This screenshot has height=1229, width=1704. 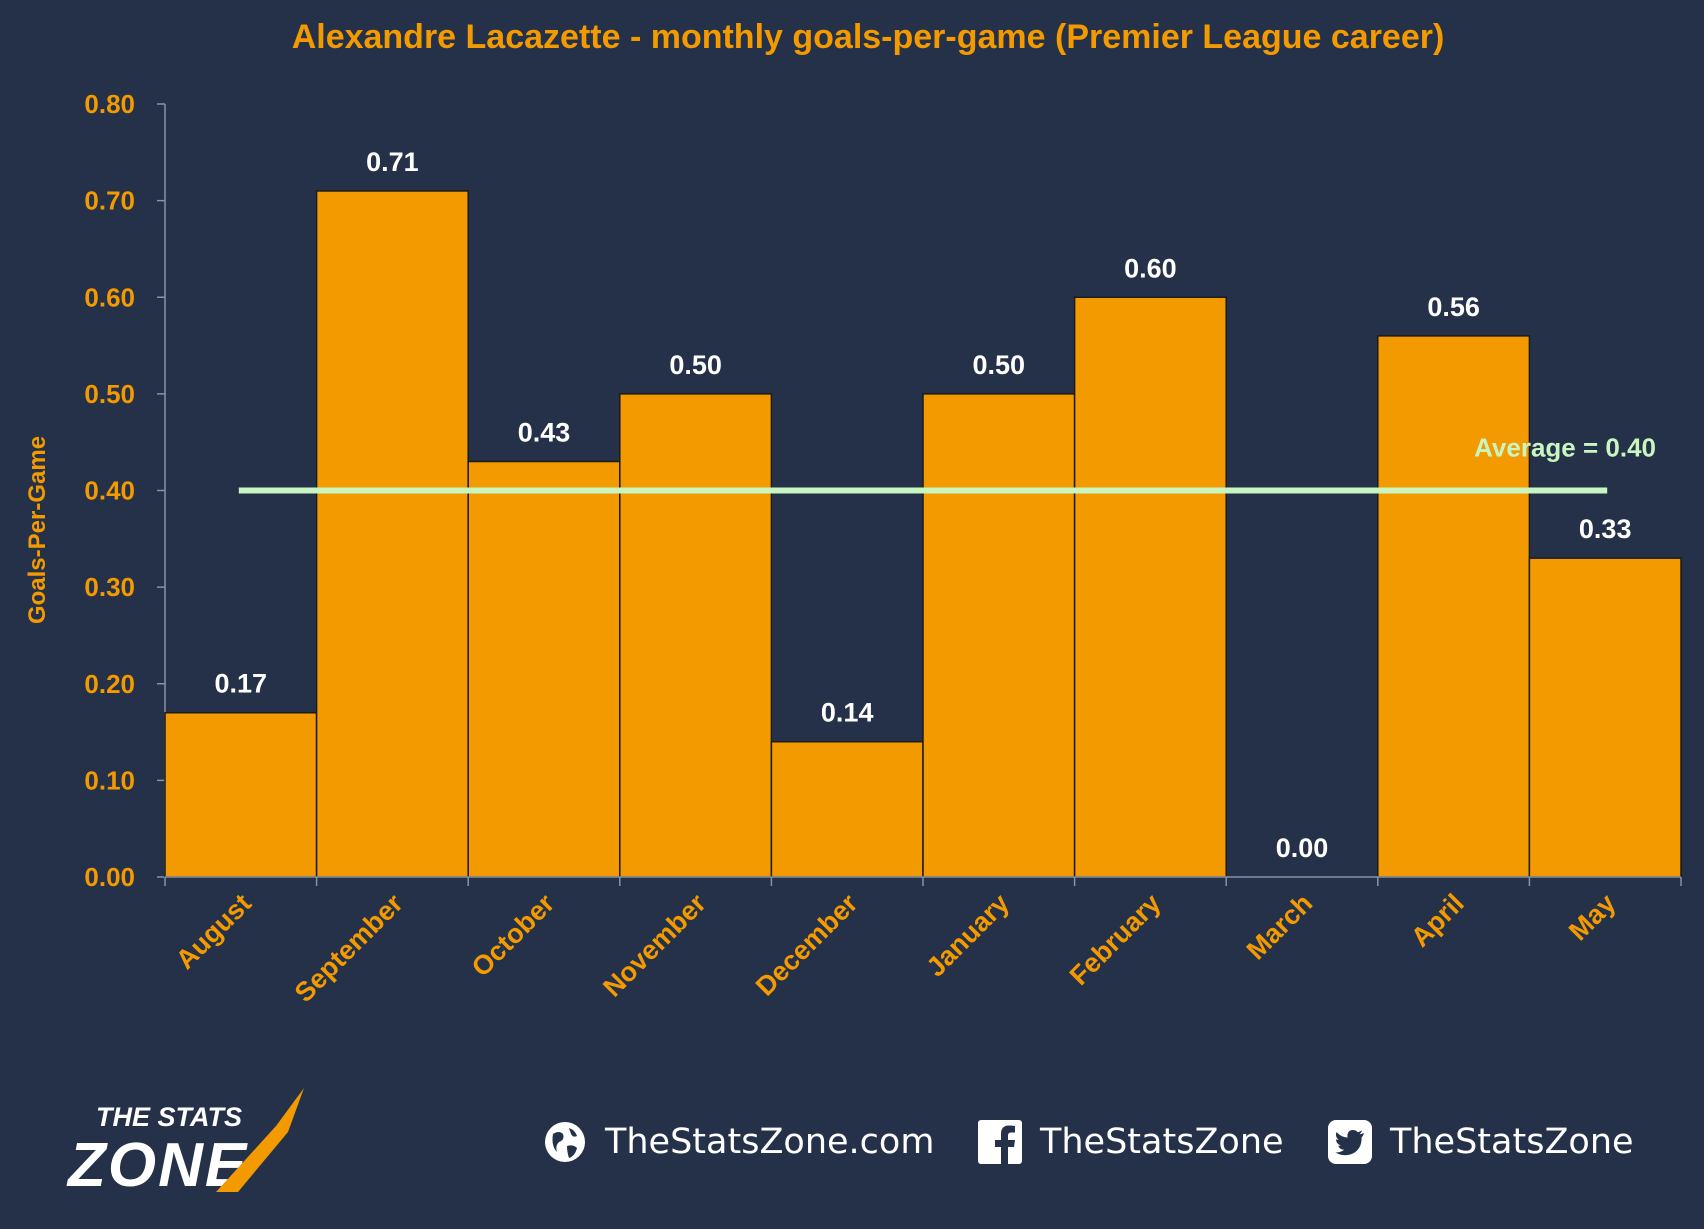 What do you see at coordinates (109, 394) in the screenshot?
I see `y-tick-label: 0.50` at bounding box center [109, 394].